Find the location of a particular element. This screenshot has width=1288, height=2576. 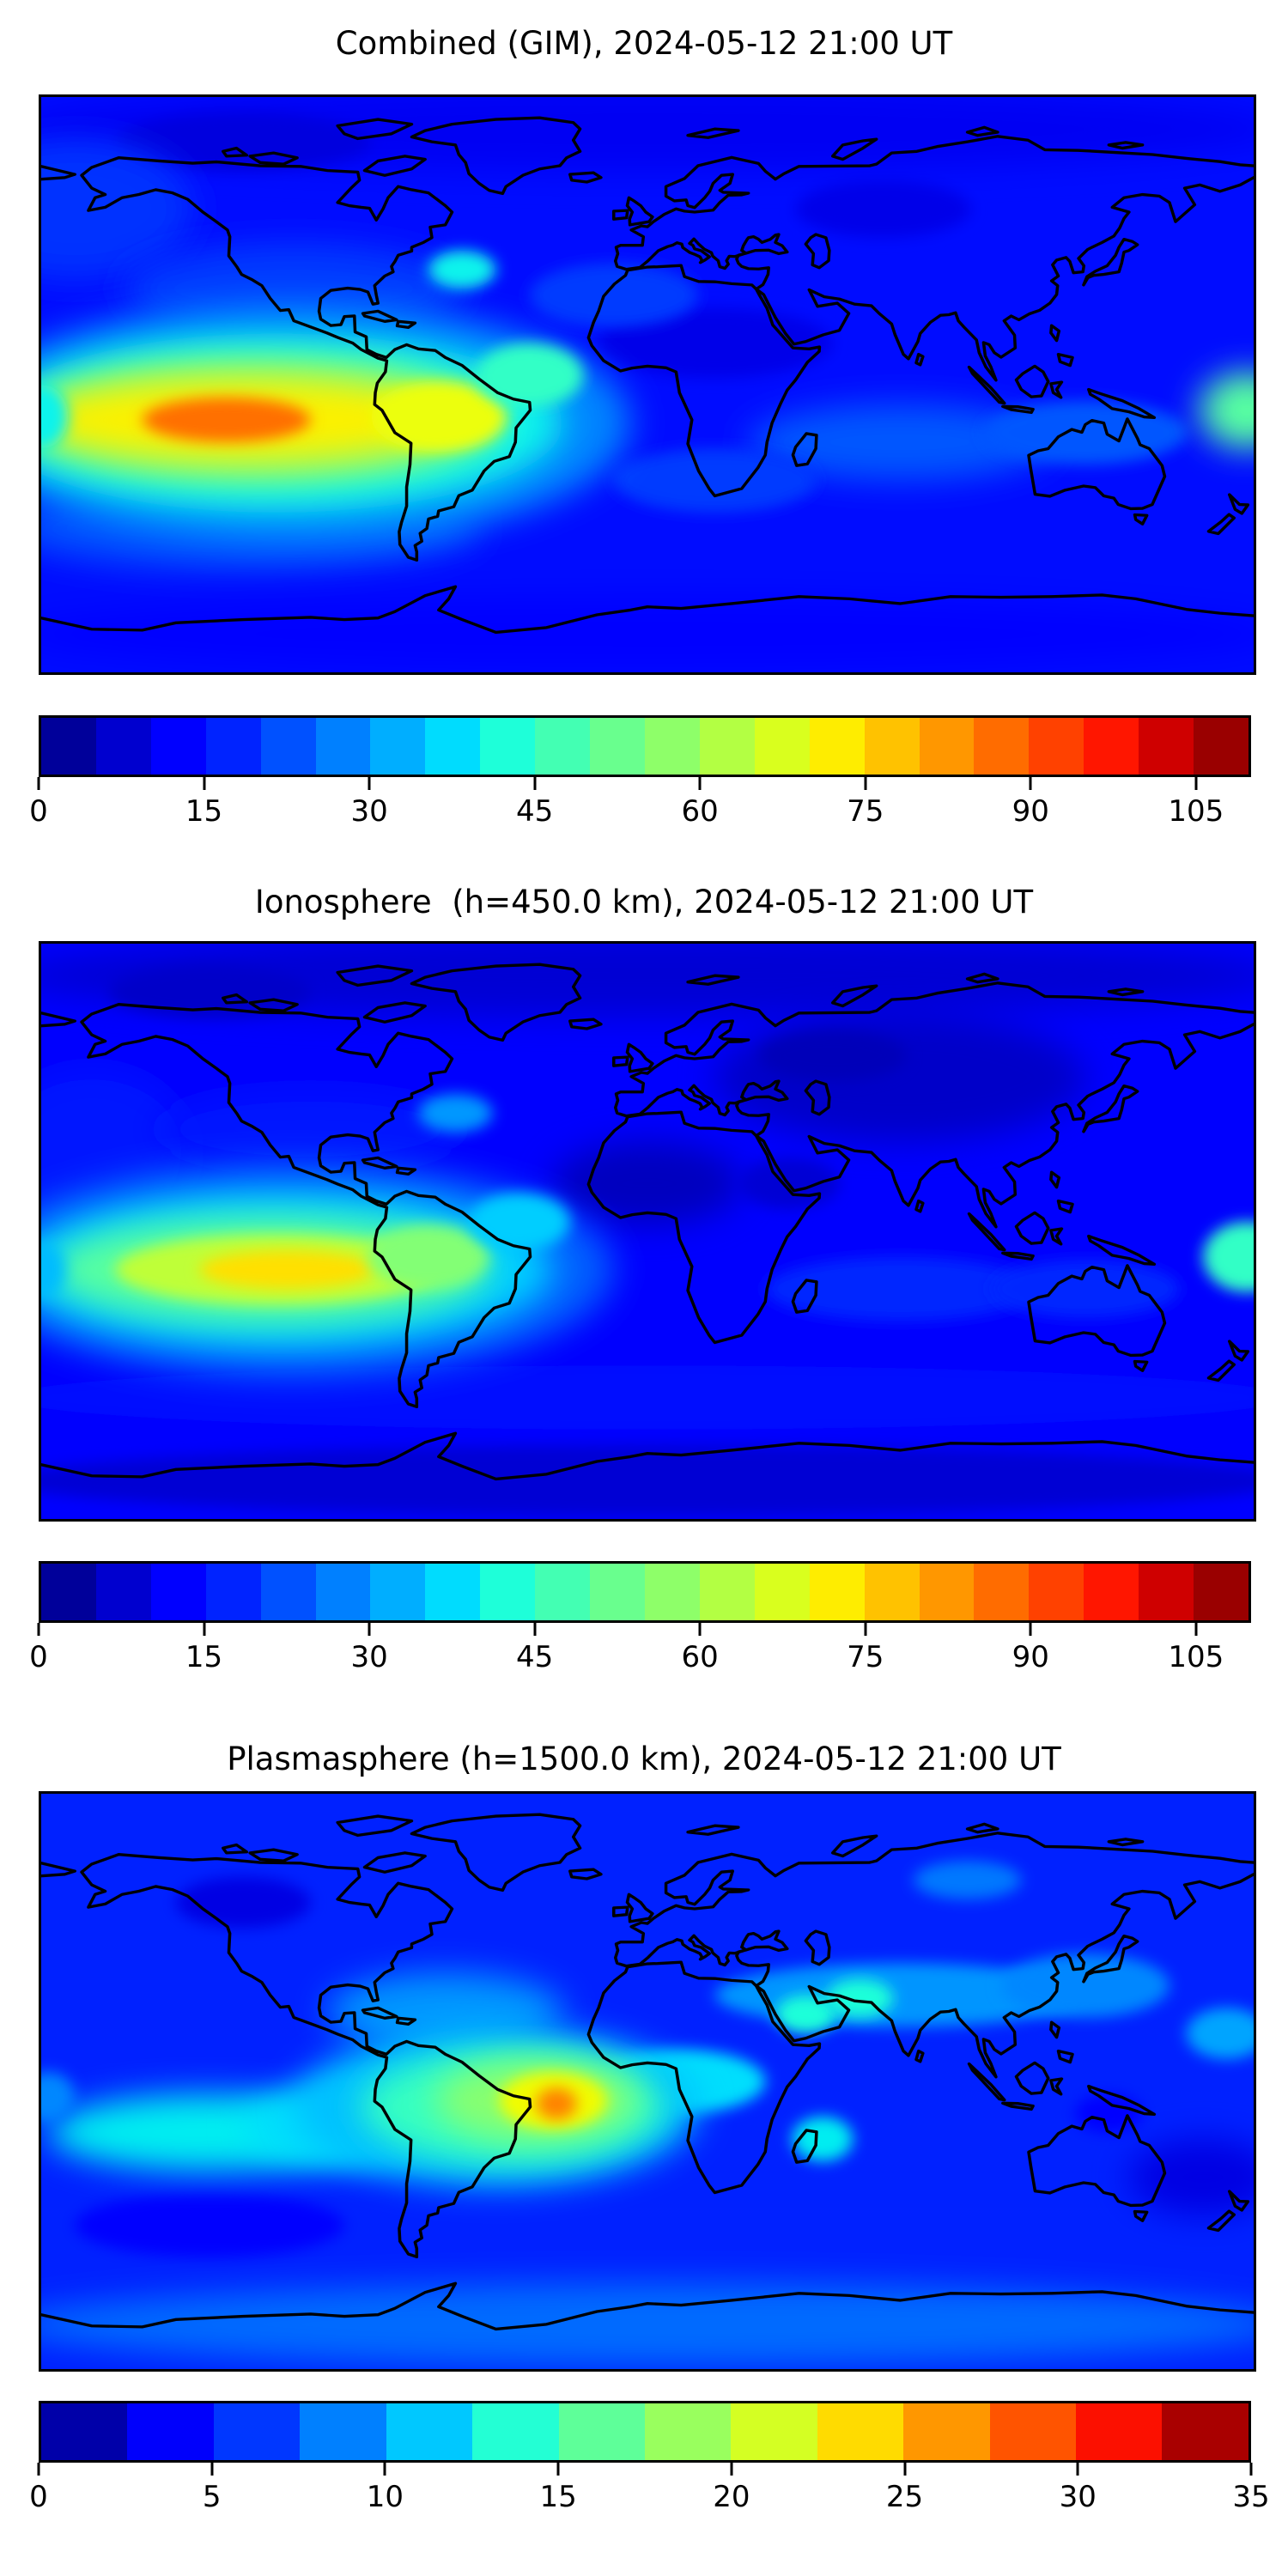

colorbar-tick-label: 10 is located at coordinates (385, 2497).